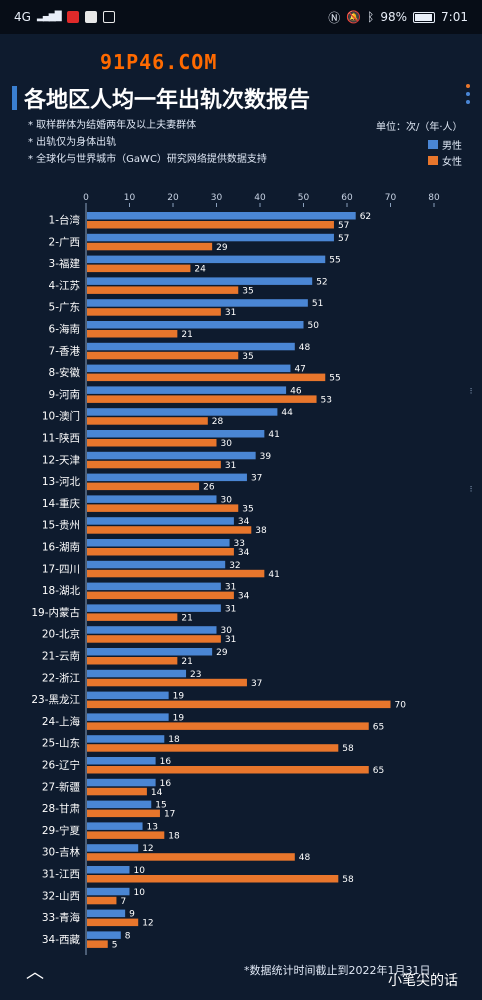 Image resolution: width=482 pixels, height=1000 pixels. What do you see at coordinates (61, 678) in the screenshot?
I see `category-label: 22-浙江` at bounding box center [61, 678].